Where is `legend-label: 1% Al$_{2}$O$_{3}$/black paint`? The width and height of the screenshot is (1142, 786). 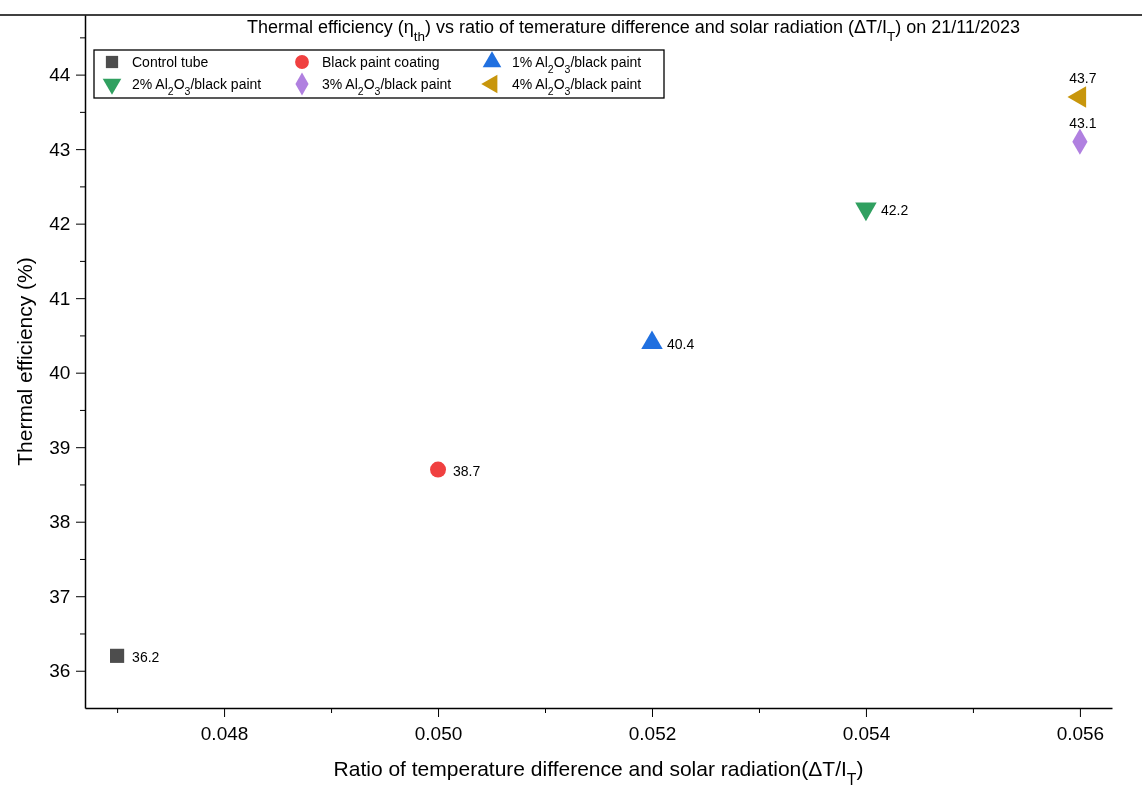 legend-label: 1% Al$_{2}$O$_{3}$/black paint is located at coordinates (577, 64).